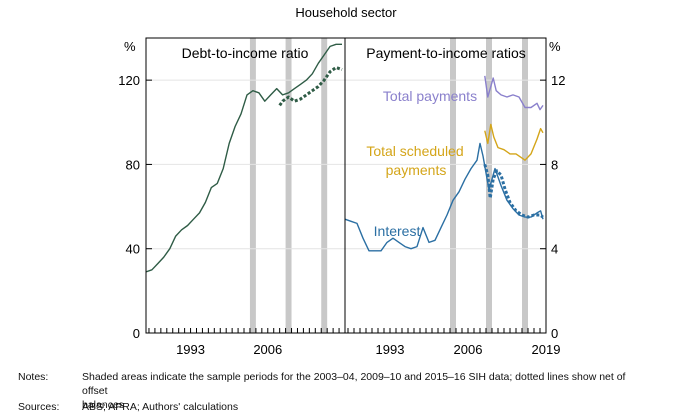 Image resolution: width=684 pixels, height=420 pixels. Describe the element at coordinates (446, 53) in the screenshot. I see `panel-title-right: Payment-to-income ratios` at that location.